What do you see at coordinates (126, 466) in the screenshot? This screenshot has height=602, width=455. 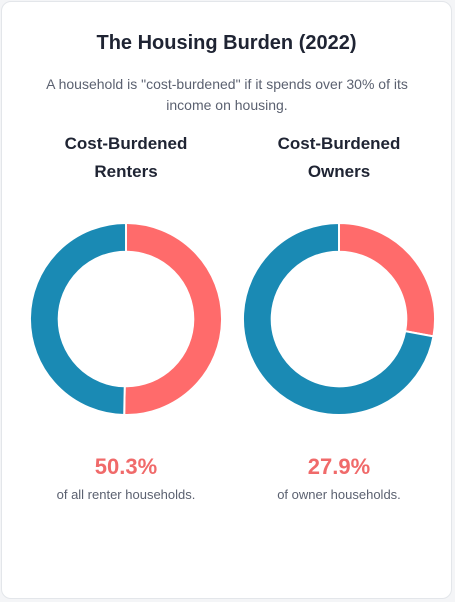 I see `renters-percentage: 50.3%` at bounding box center [126, 466].